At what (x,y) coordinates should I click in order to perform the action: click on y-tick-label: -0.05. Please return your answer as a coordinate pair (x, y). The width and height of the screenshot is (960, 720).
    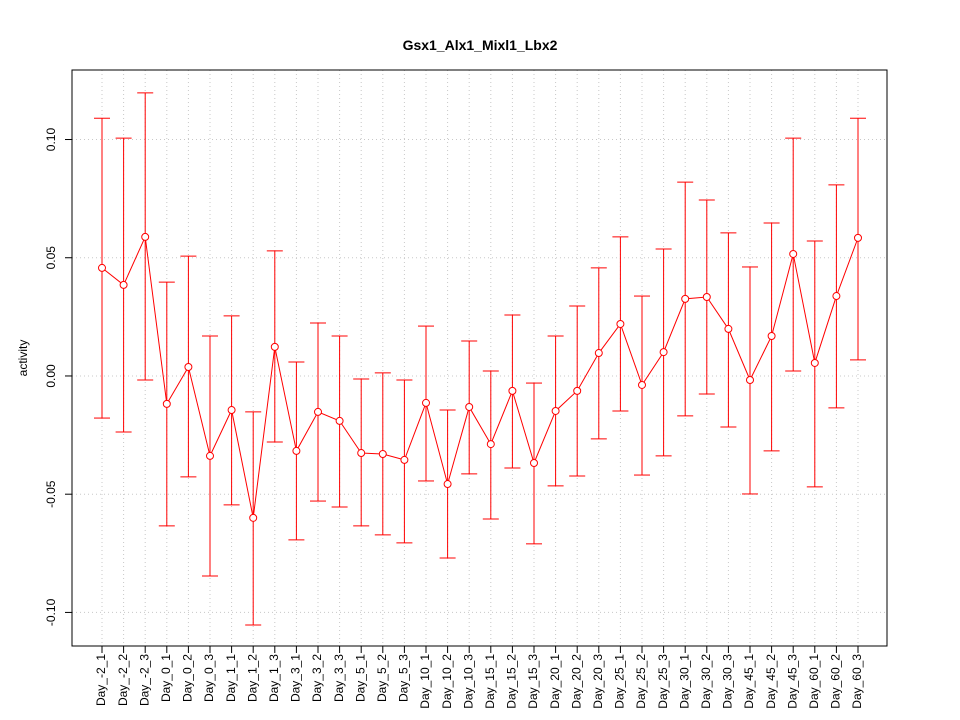
    Looking at the image, I should click on (51, 494).